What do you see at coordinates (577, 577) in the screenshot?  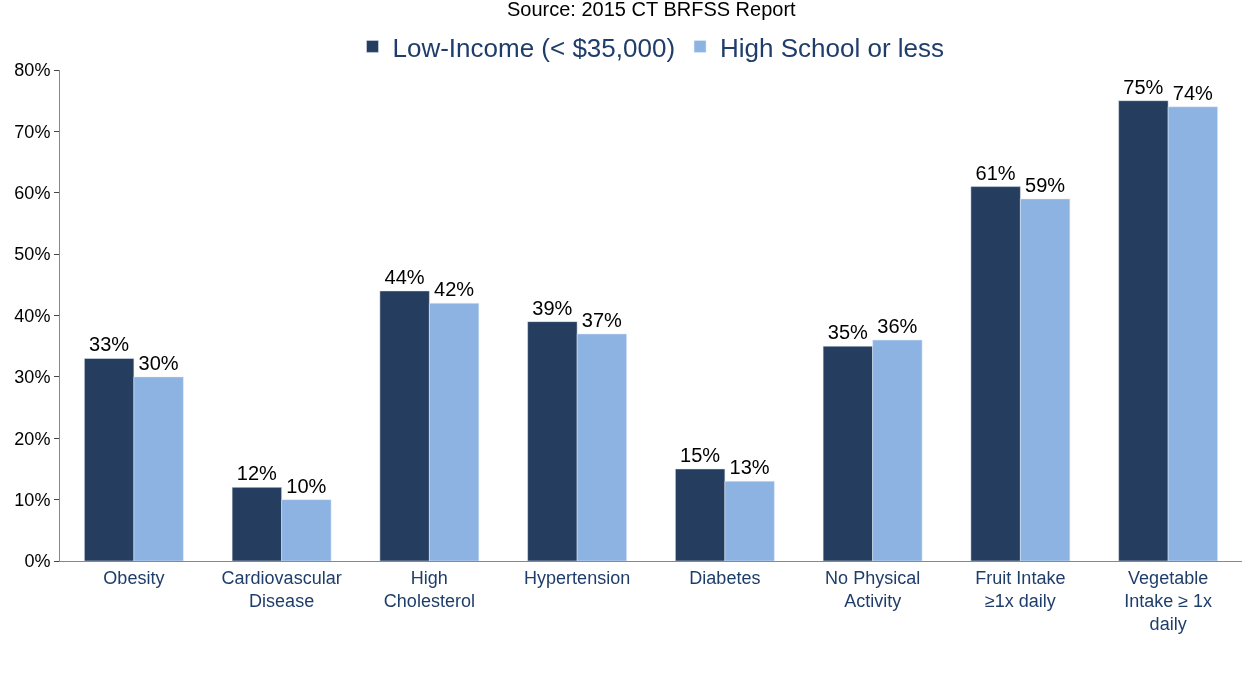 I see `x-tick-label: Hypertension` at bounding box center [577, 577].